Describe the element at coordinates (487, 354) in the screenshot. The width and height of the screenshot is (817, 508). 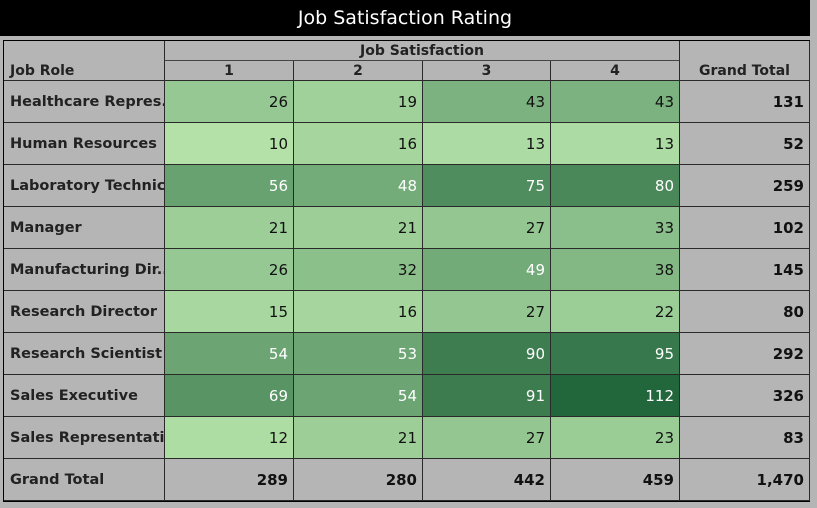
I see `heatmap-cell: 90` at that location.